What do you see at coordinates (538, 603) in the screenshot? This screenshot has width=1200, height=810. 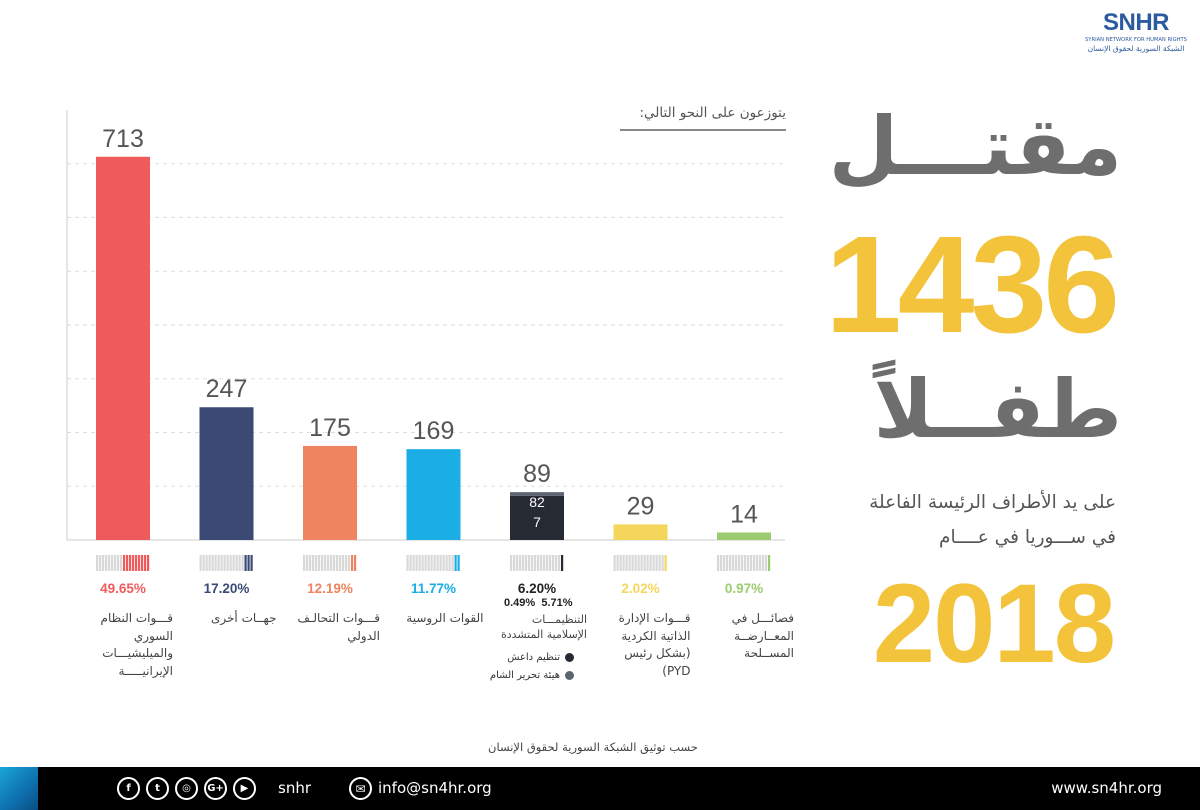 I see `breakdown-percentages: 0.49% 5.71%` at bounding box center [538, 603].